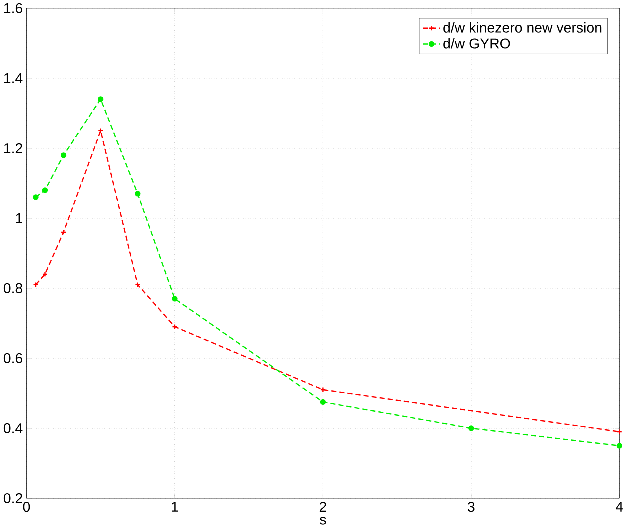 The width and height of the screenshot is (627, 528). Describe the element at coordinates (620, 507) in the screenshot. I see `x-tick-label: 4` at that location.